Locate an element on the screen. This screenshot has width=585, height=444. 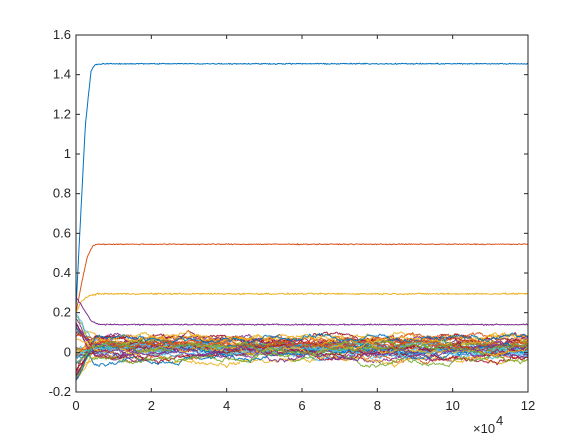
x-tick-label: 4 is located at coordinates (226, 405).